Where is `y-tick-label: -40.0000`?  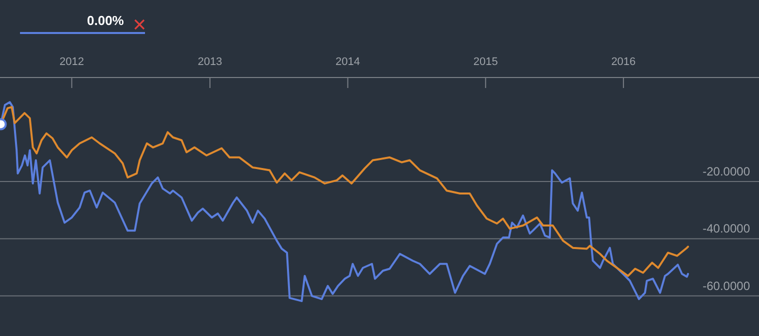
y-tick-label: -40.0000 is located at coordinates (726, 229).